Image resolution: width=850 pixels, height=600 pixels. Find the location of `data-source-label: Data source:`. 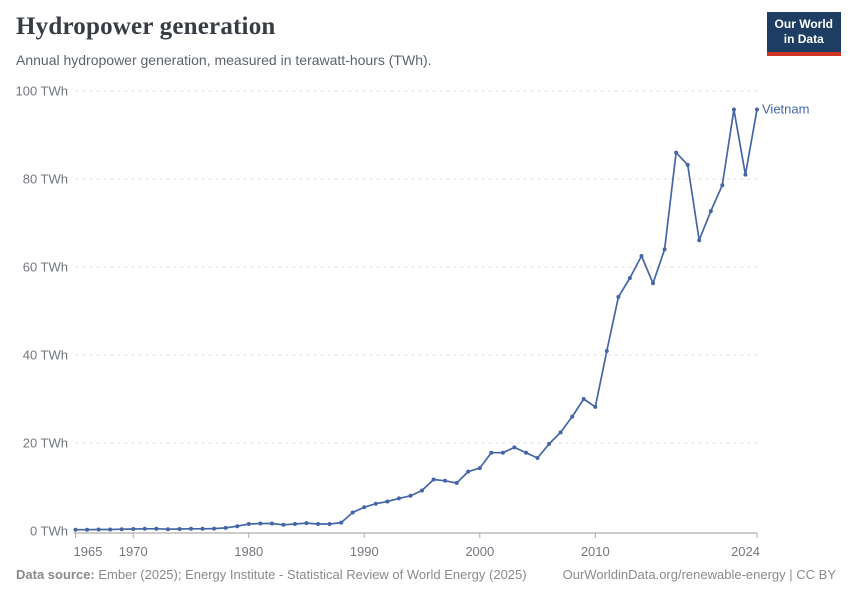

data-source-label: Data source: is located at coordinates (55, 574).